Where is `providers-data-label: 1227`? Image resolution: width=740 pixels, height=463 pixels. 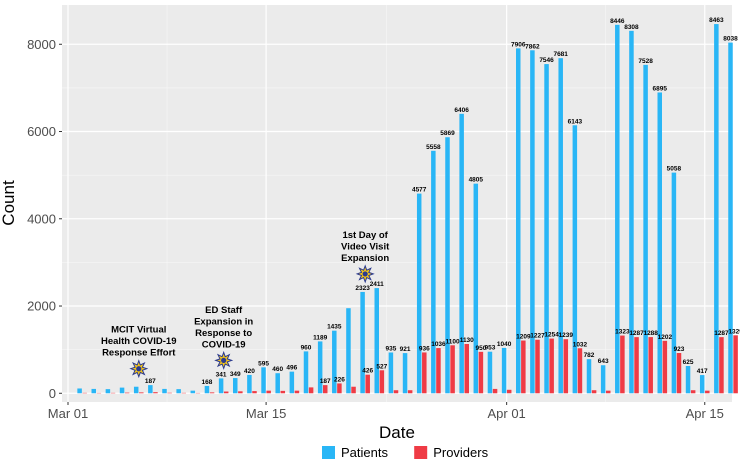
providers-data-label: 1227 is located at coordinates (537, 336).